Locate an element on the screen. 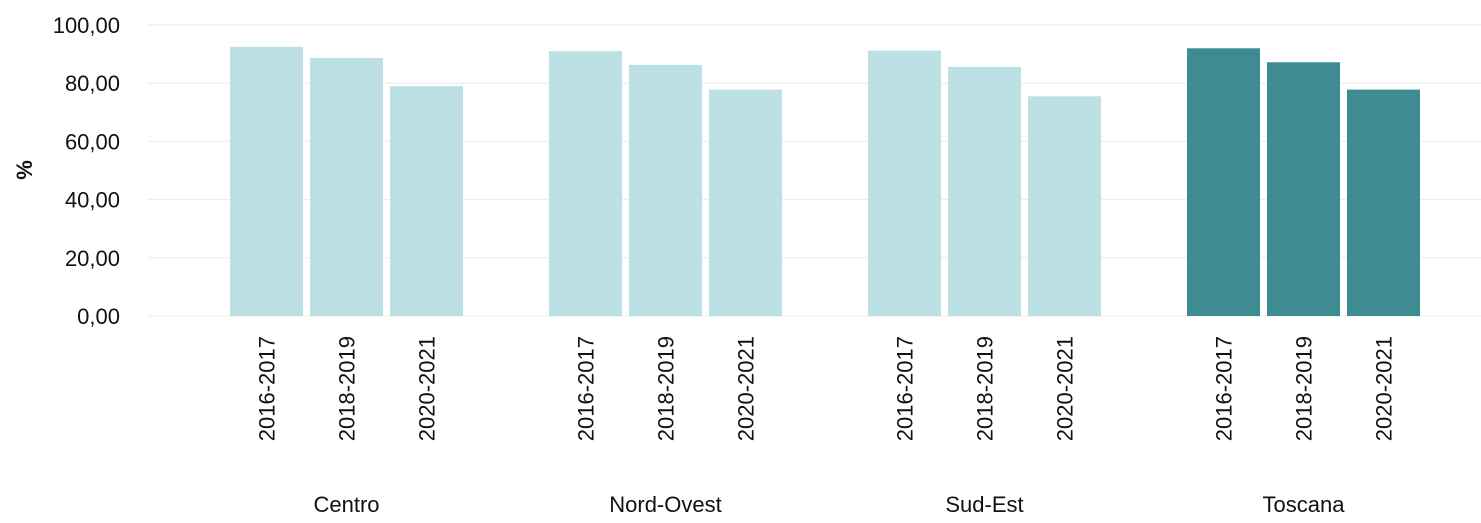 The height and width of the screenshot is (523, 1481). y-axis-title: % is located at coordinates (24, 170).